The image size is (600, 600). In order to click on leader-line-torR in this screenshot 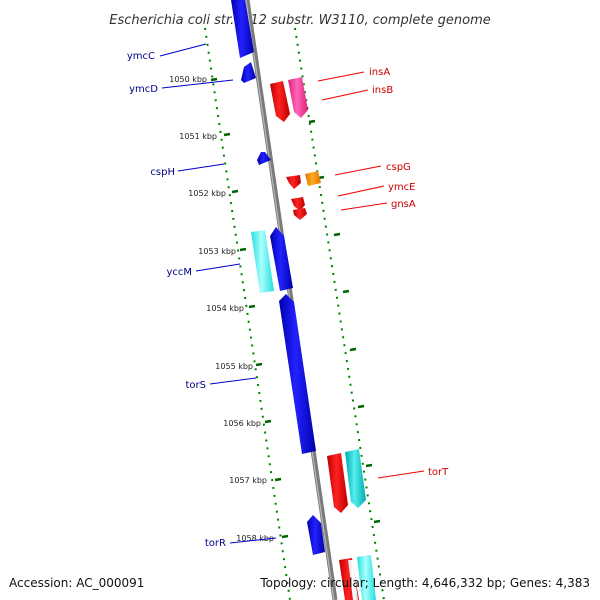, I will do `click(253, 540)`.